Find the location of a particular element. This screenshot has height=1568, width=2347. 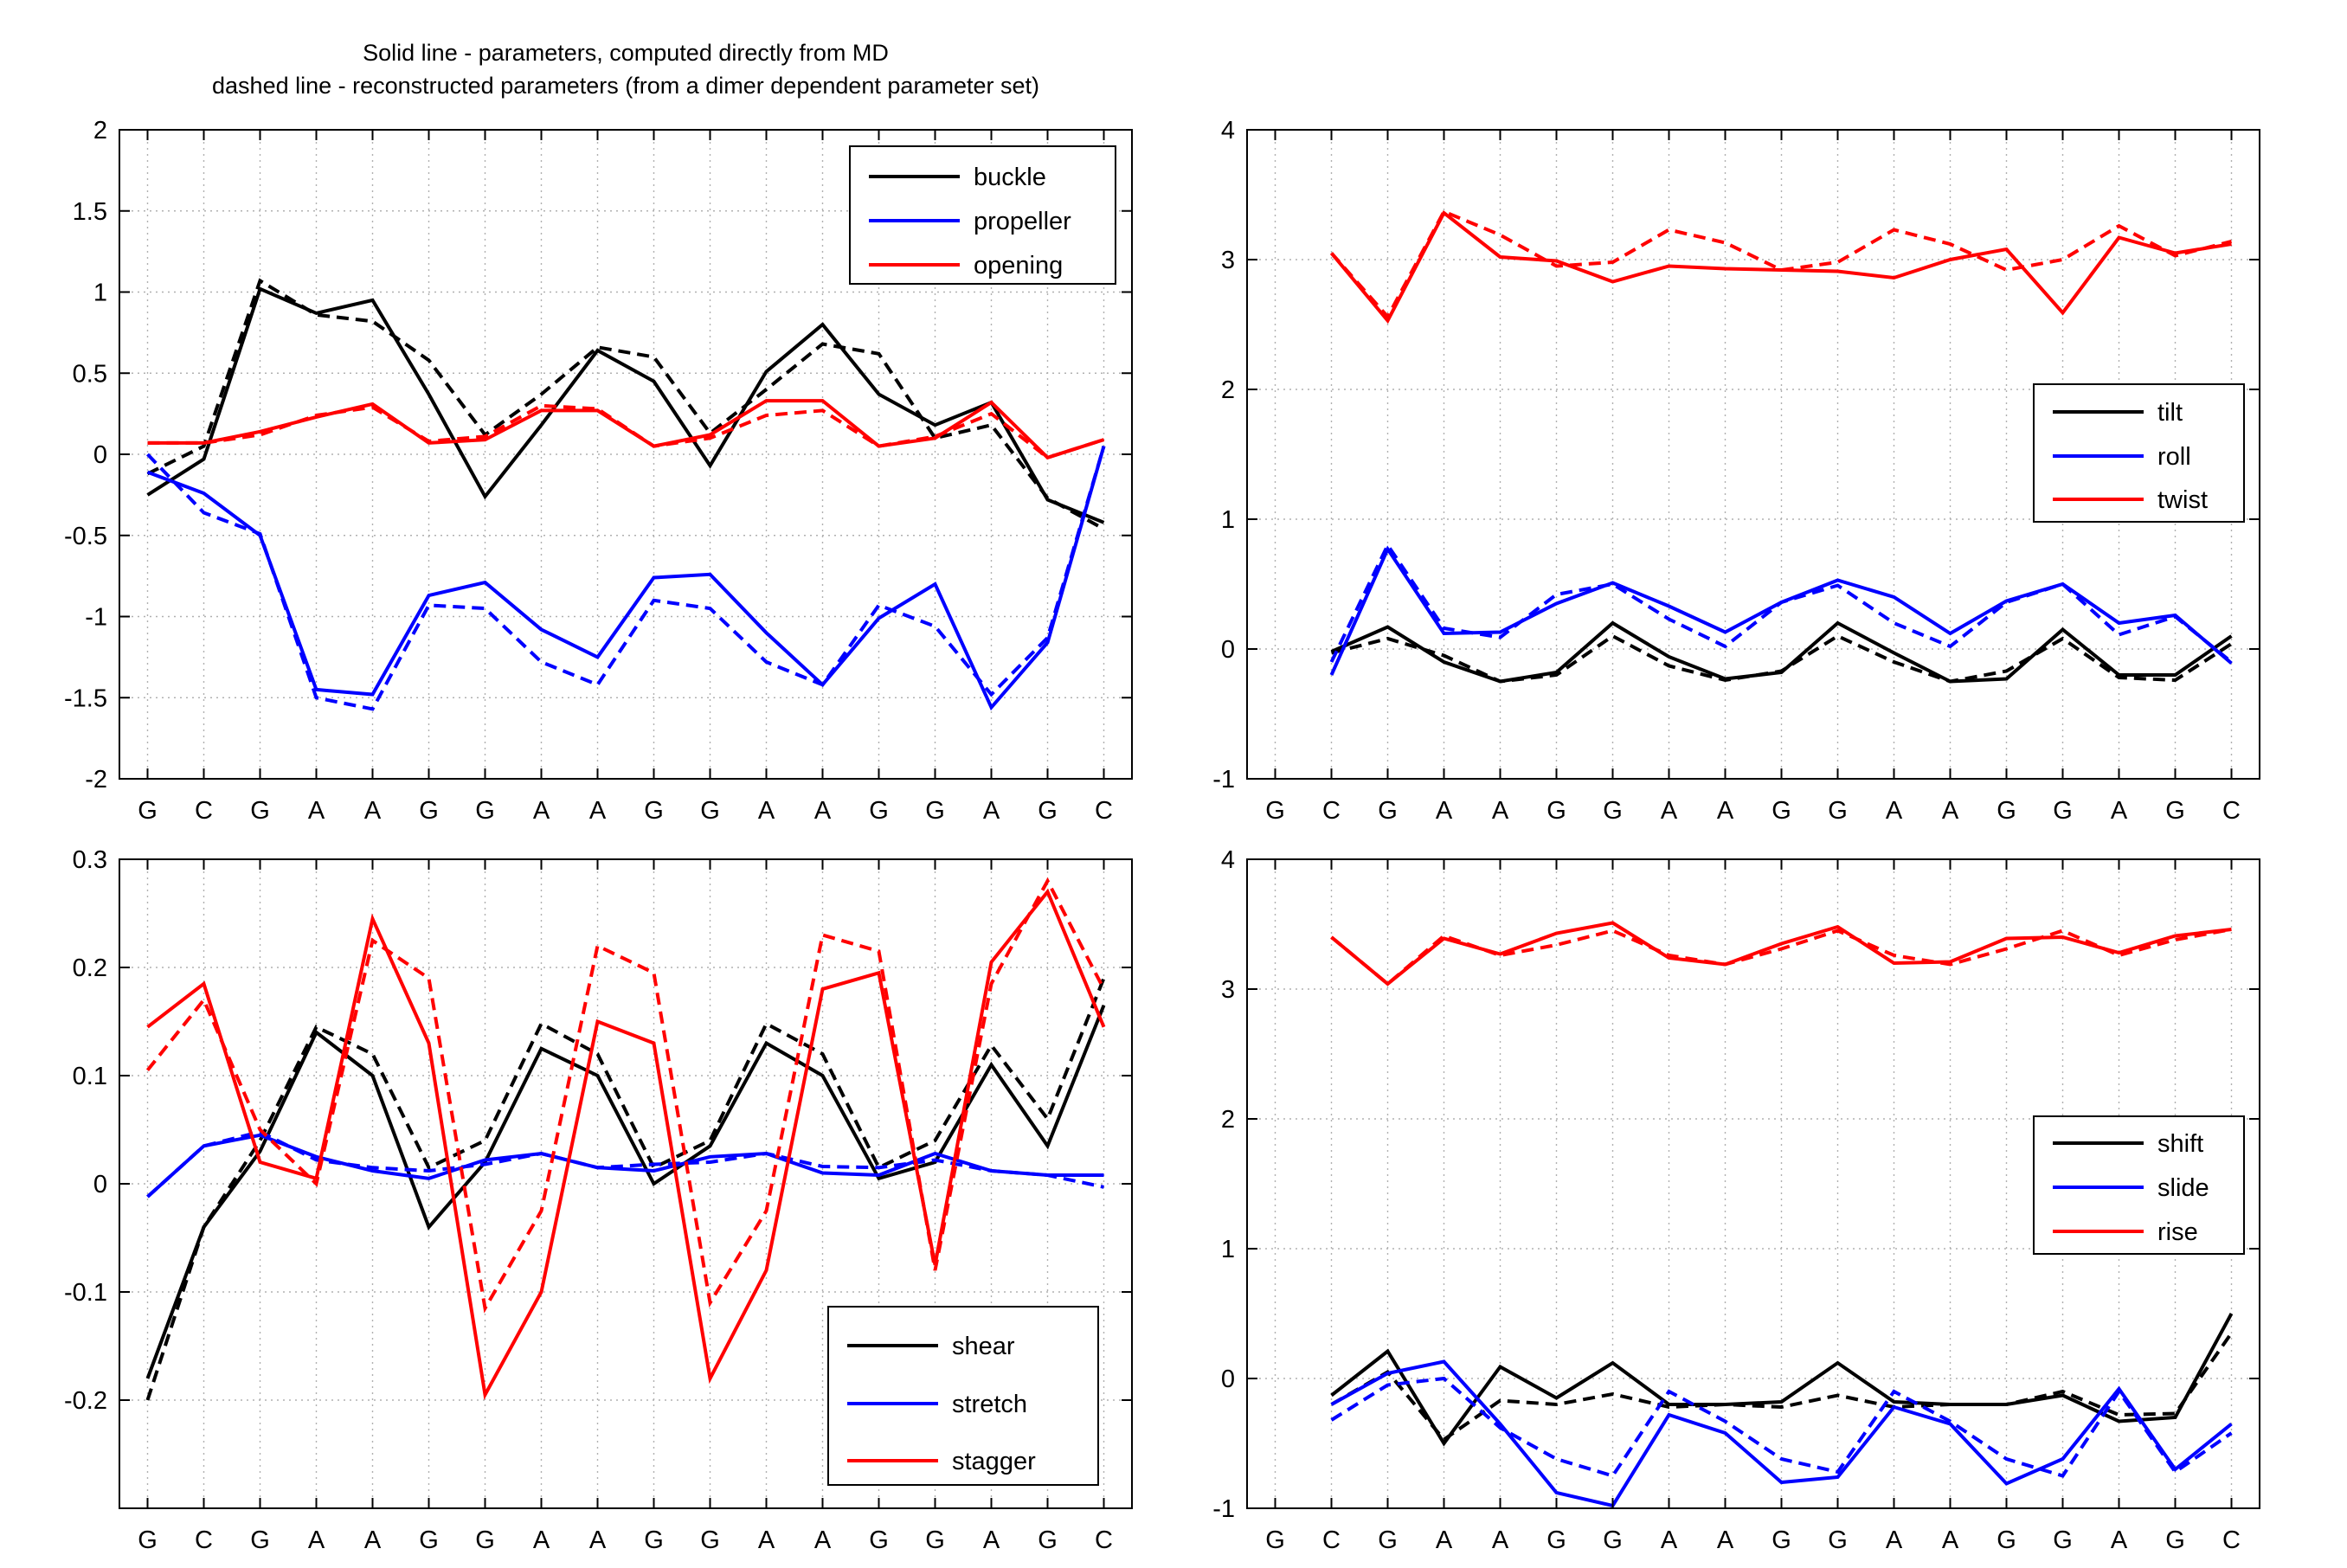

series-line-propeller is located at coordinates (626, 578).